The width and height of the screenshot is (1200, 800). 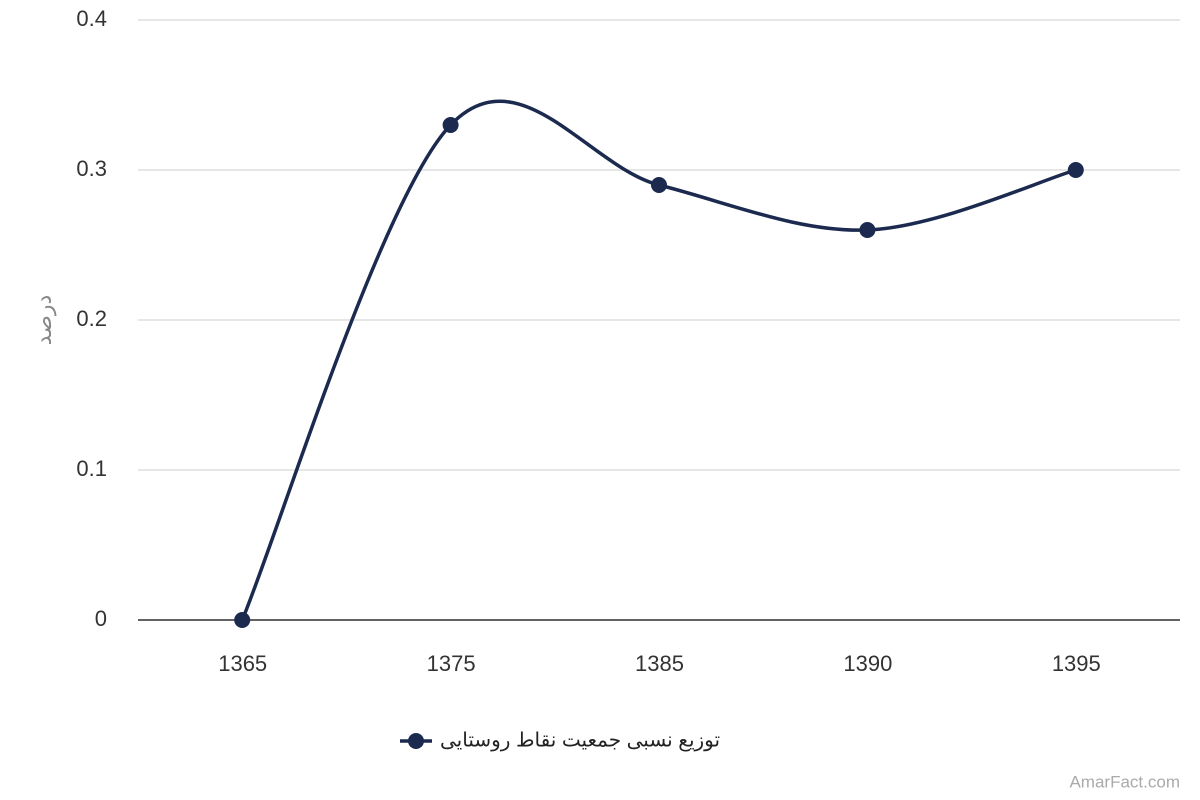 I want to click on y-tick-label: 0.4, so click(x=91, y=18).